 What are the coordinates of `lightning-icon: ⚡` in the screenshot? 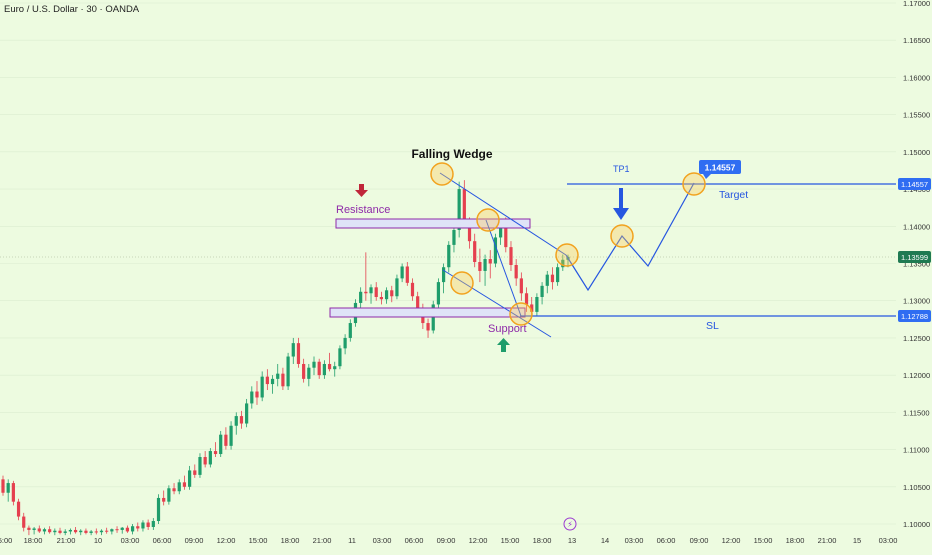 It's located at (570, 524).